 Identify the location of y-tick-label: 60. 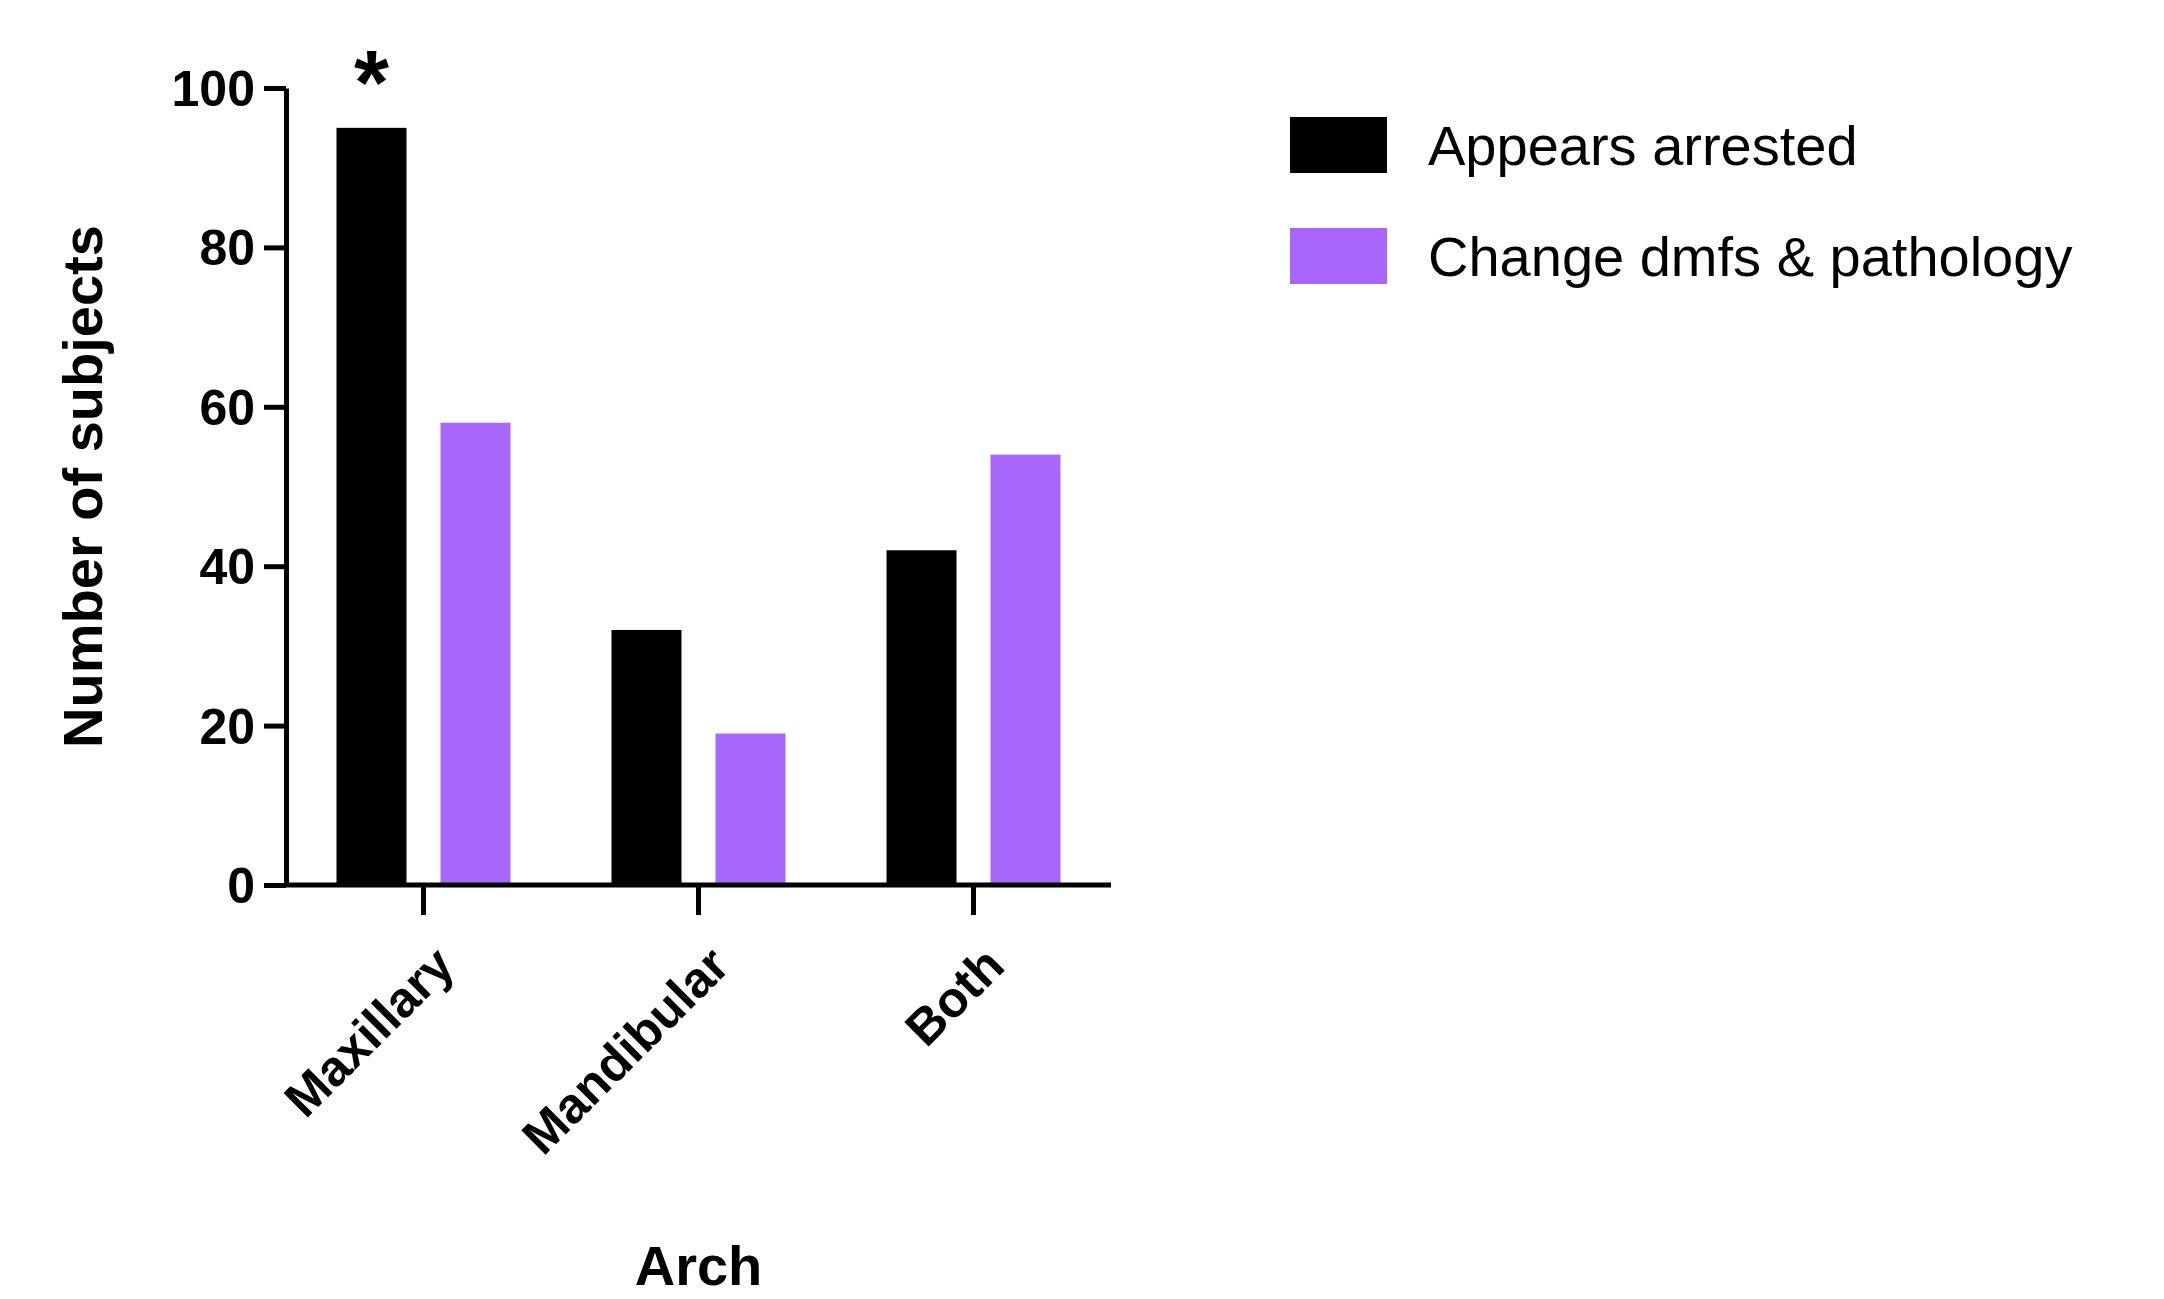
(227, 407).